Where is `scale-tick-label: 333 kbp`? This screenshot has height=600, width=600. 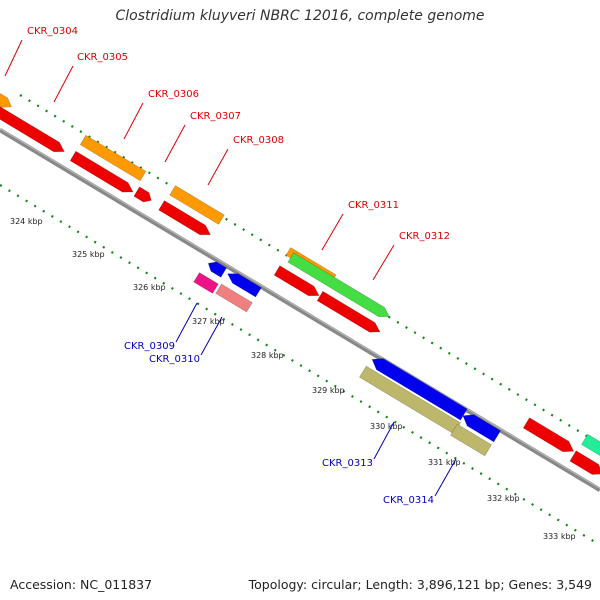 scale-tick-label: 333 kbp is located at coordinates (559, 536).